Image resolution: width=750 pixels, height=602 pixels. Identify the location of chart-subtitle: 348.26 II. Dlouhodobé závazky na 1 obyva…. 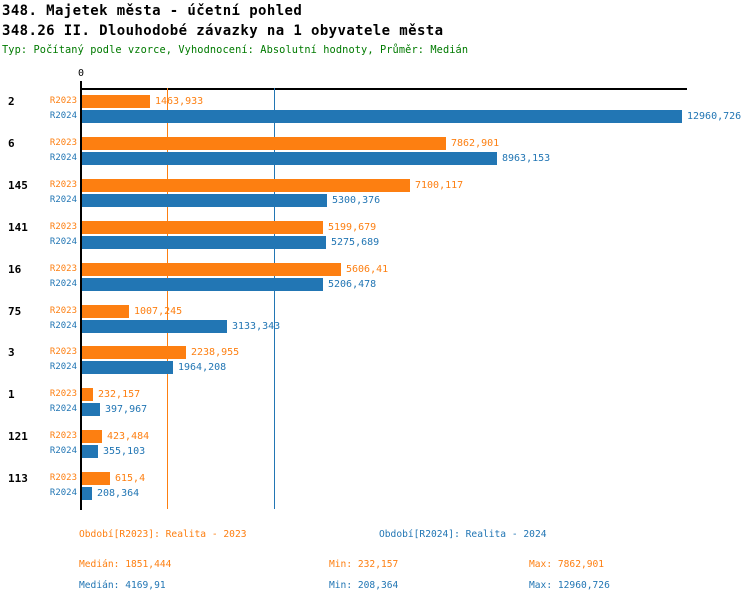
(223, 31).